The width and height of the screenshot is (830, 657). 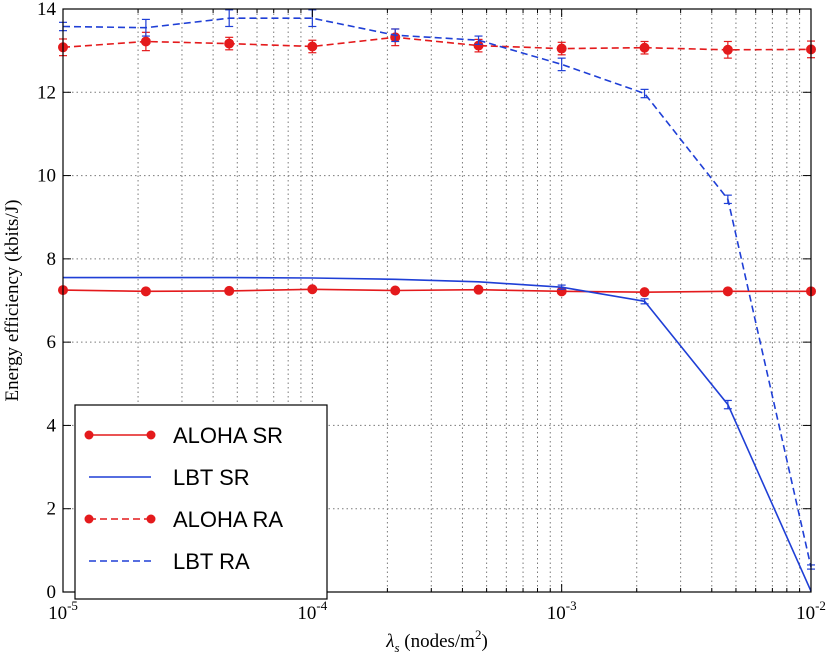 I want to click on series-aloha-sr, so click(x=437, y=291).